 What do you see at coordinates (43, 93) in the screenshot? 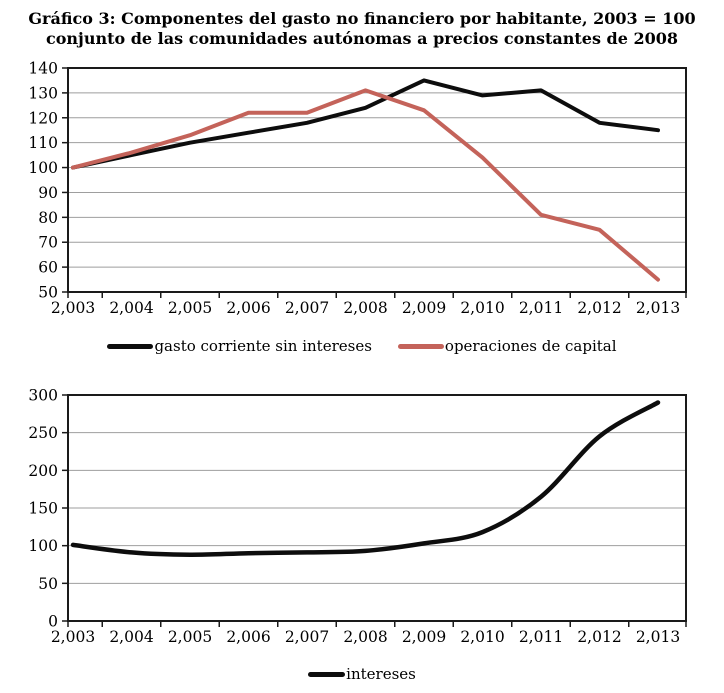
I see `y-tick-label: 130` at bounding box center [43, 93].